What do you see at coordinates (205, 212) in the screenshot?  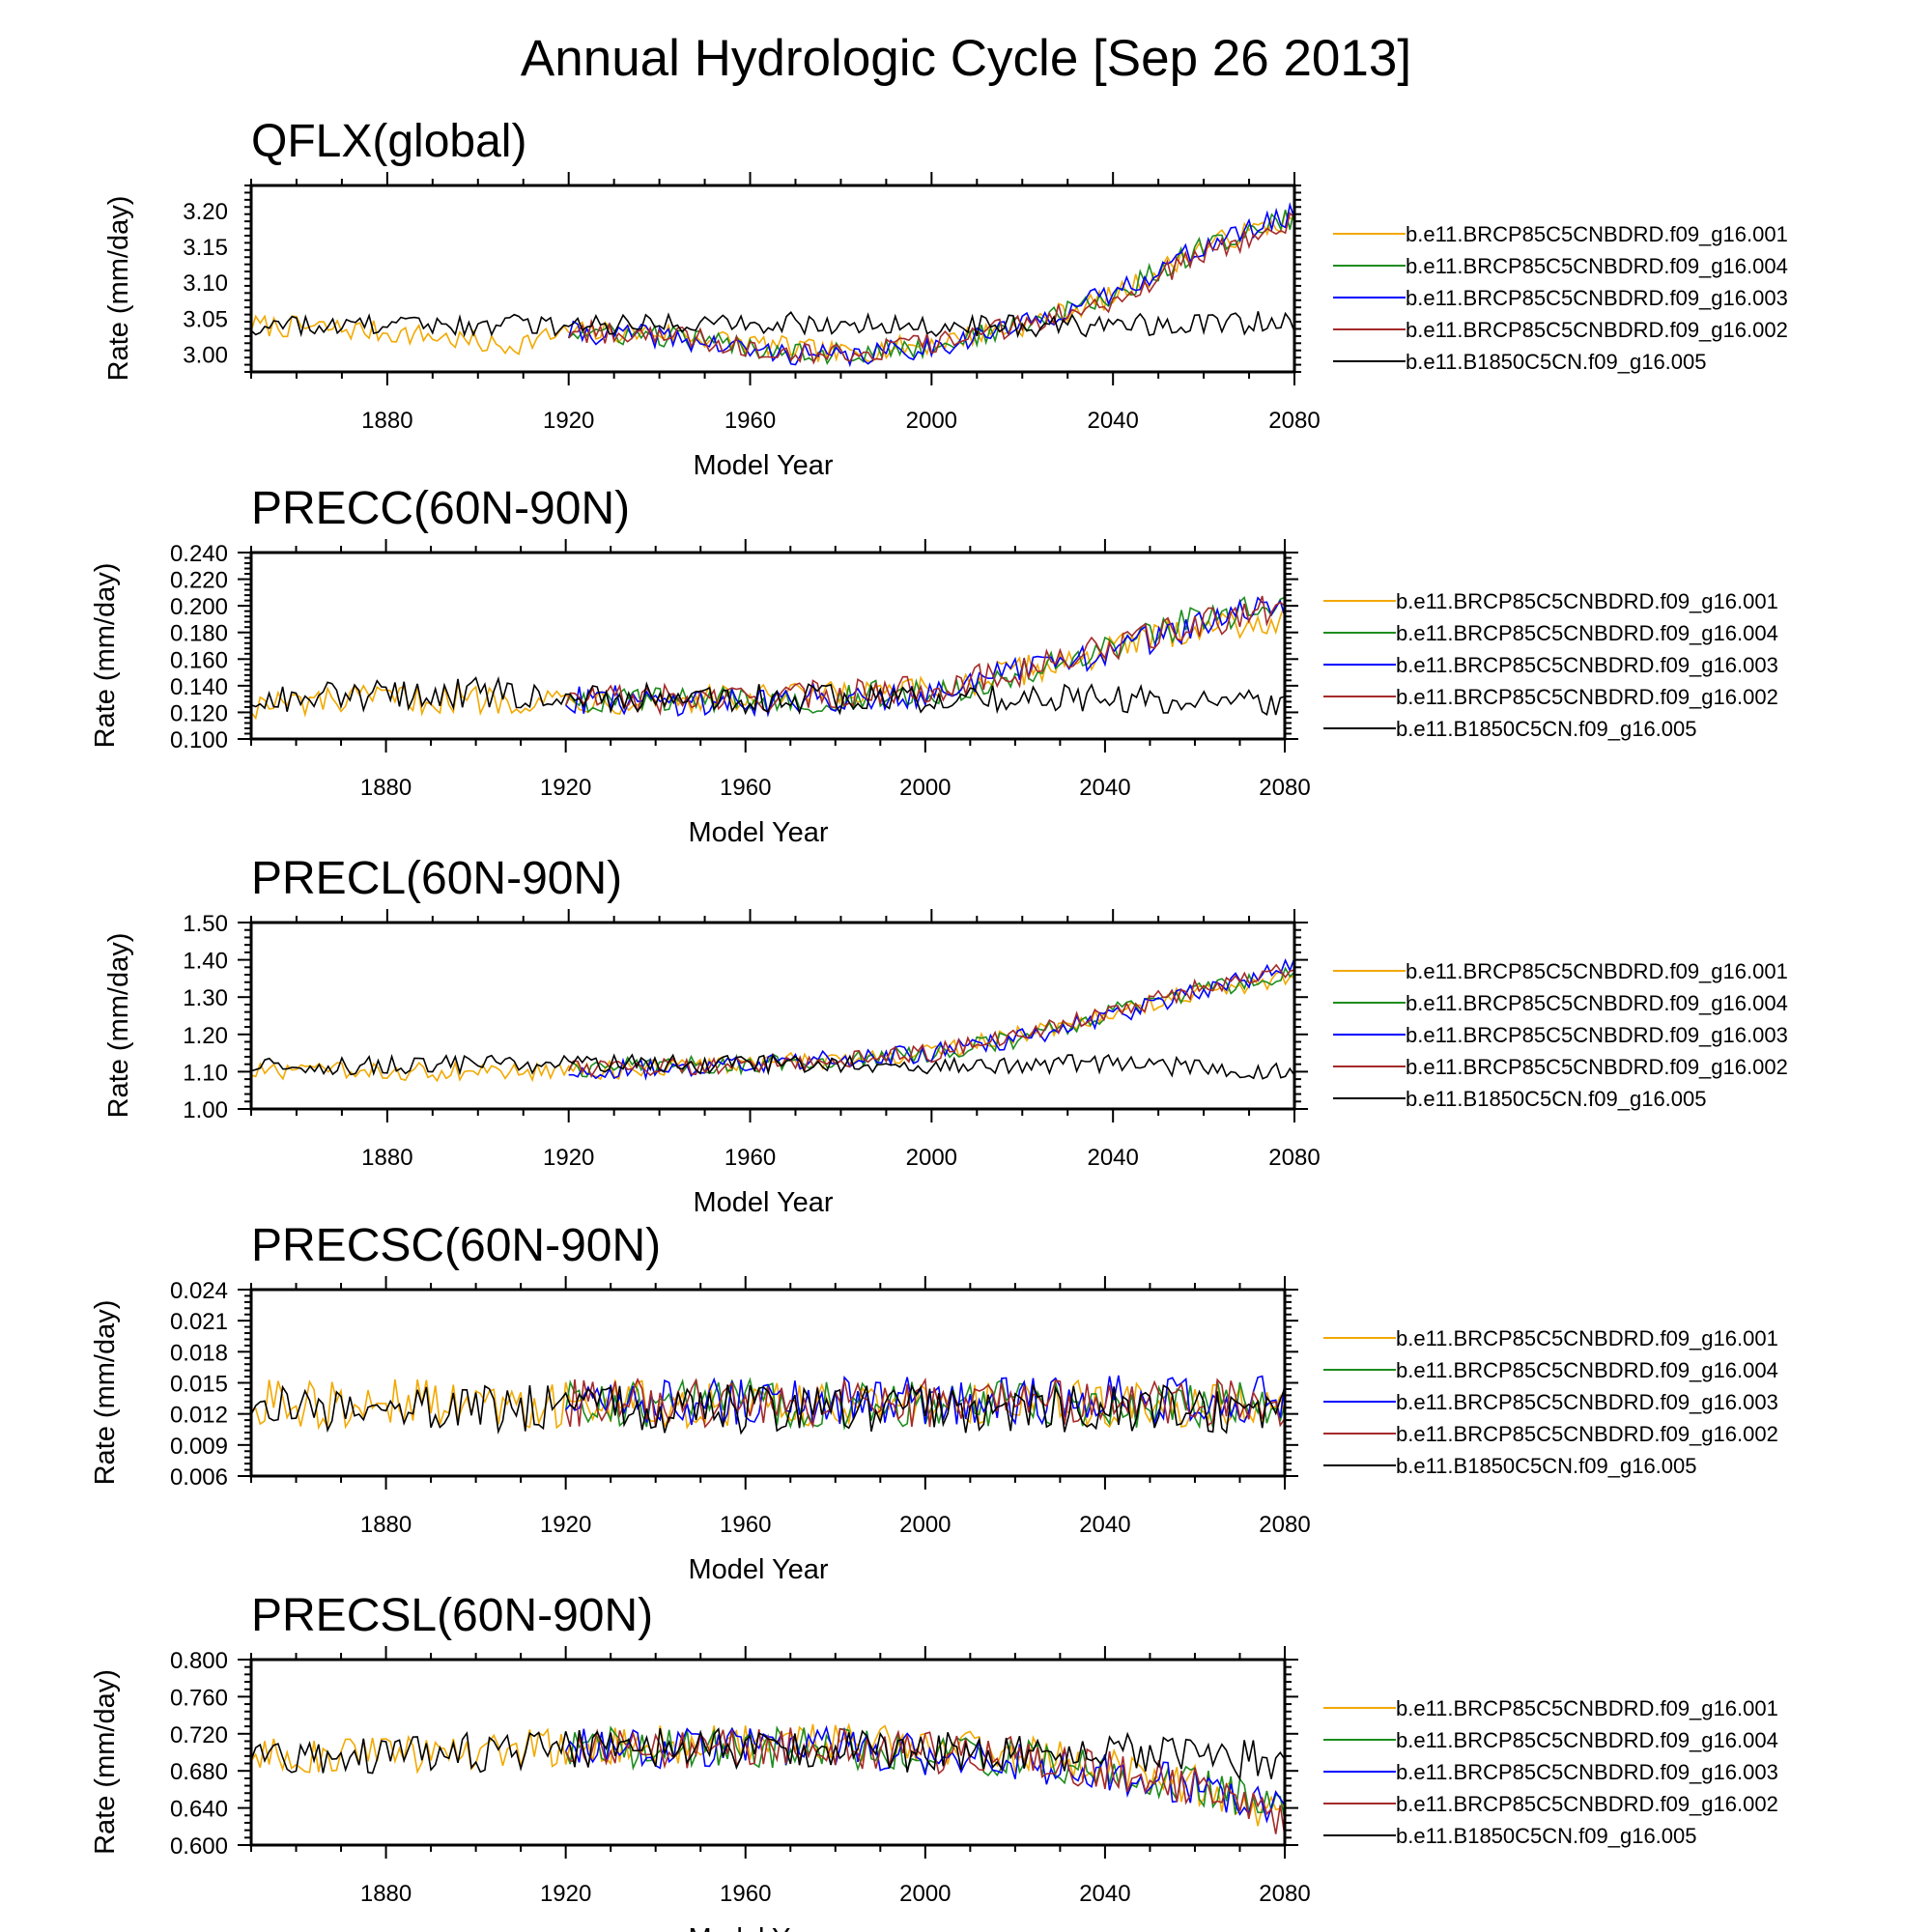 I see `y-tick-label: 3.20` at bounding box center [205, 212].